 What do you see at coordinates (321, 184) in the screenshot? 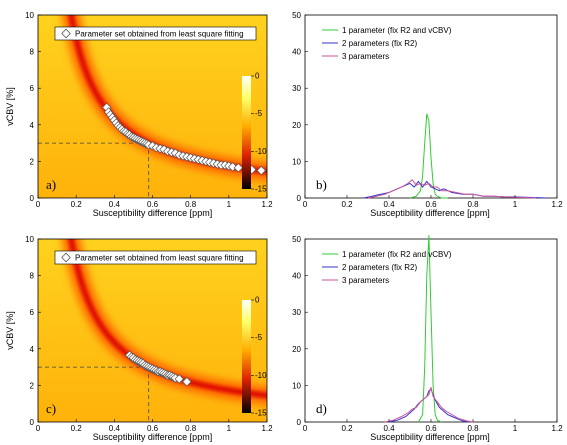
I see `panel-label: b)` at bounding box center [321, 184].